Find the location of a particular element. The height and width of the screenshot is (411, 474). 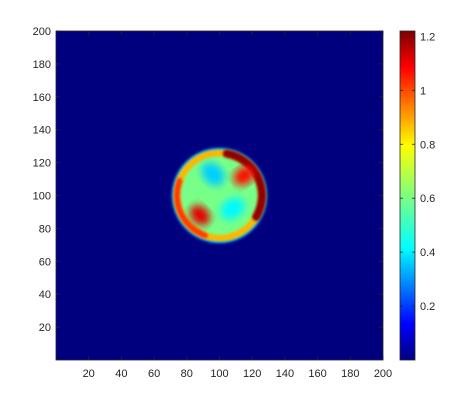

y-tick-label: 120 is located at coordinates (42, 164).